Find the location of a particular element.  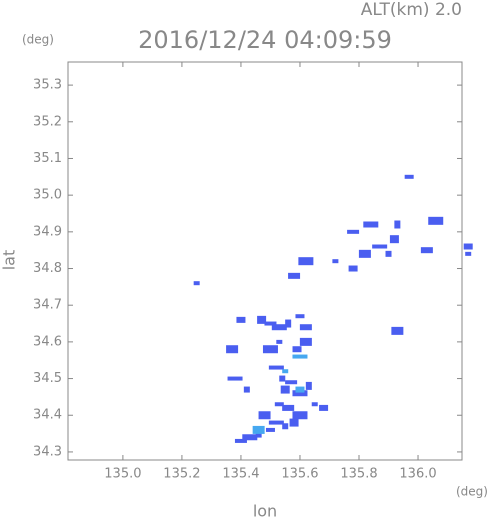

x-tick-label: 135.4 is located at coordinates (240, 474).